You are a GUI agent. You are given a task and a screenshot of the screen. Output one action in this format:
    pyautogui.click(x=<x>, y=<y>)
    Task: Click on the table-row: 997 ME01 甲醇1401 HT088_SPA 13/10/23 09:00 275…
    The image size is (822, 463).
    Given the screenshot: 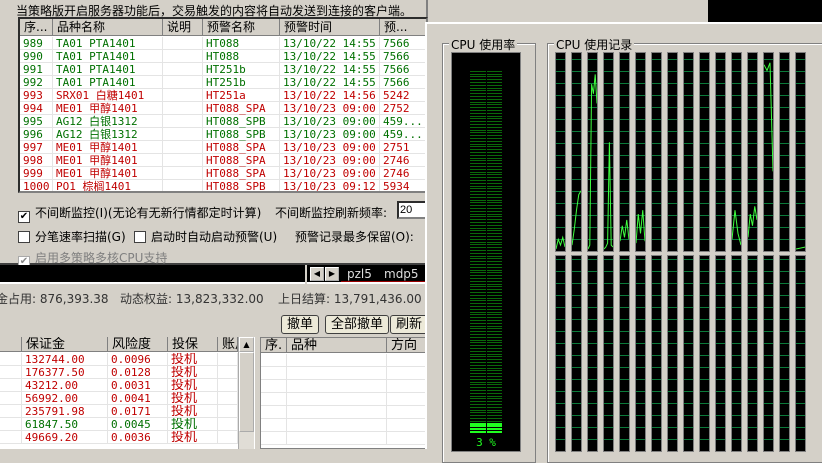 What is the action you would take?
    pyautogui.click(x=223, y=147)
    